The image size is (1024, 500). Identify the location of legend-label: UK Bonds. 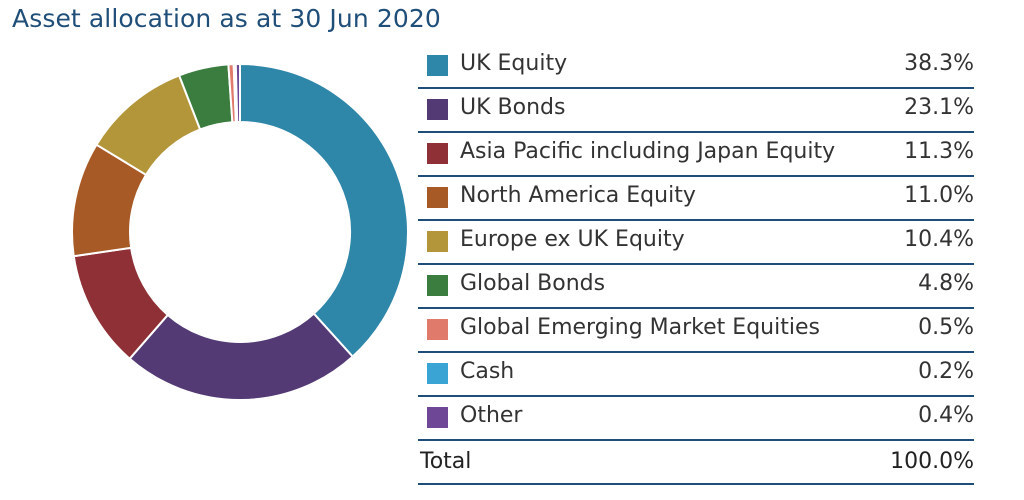
(513, 107).